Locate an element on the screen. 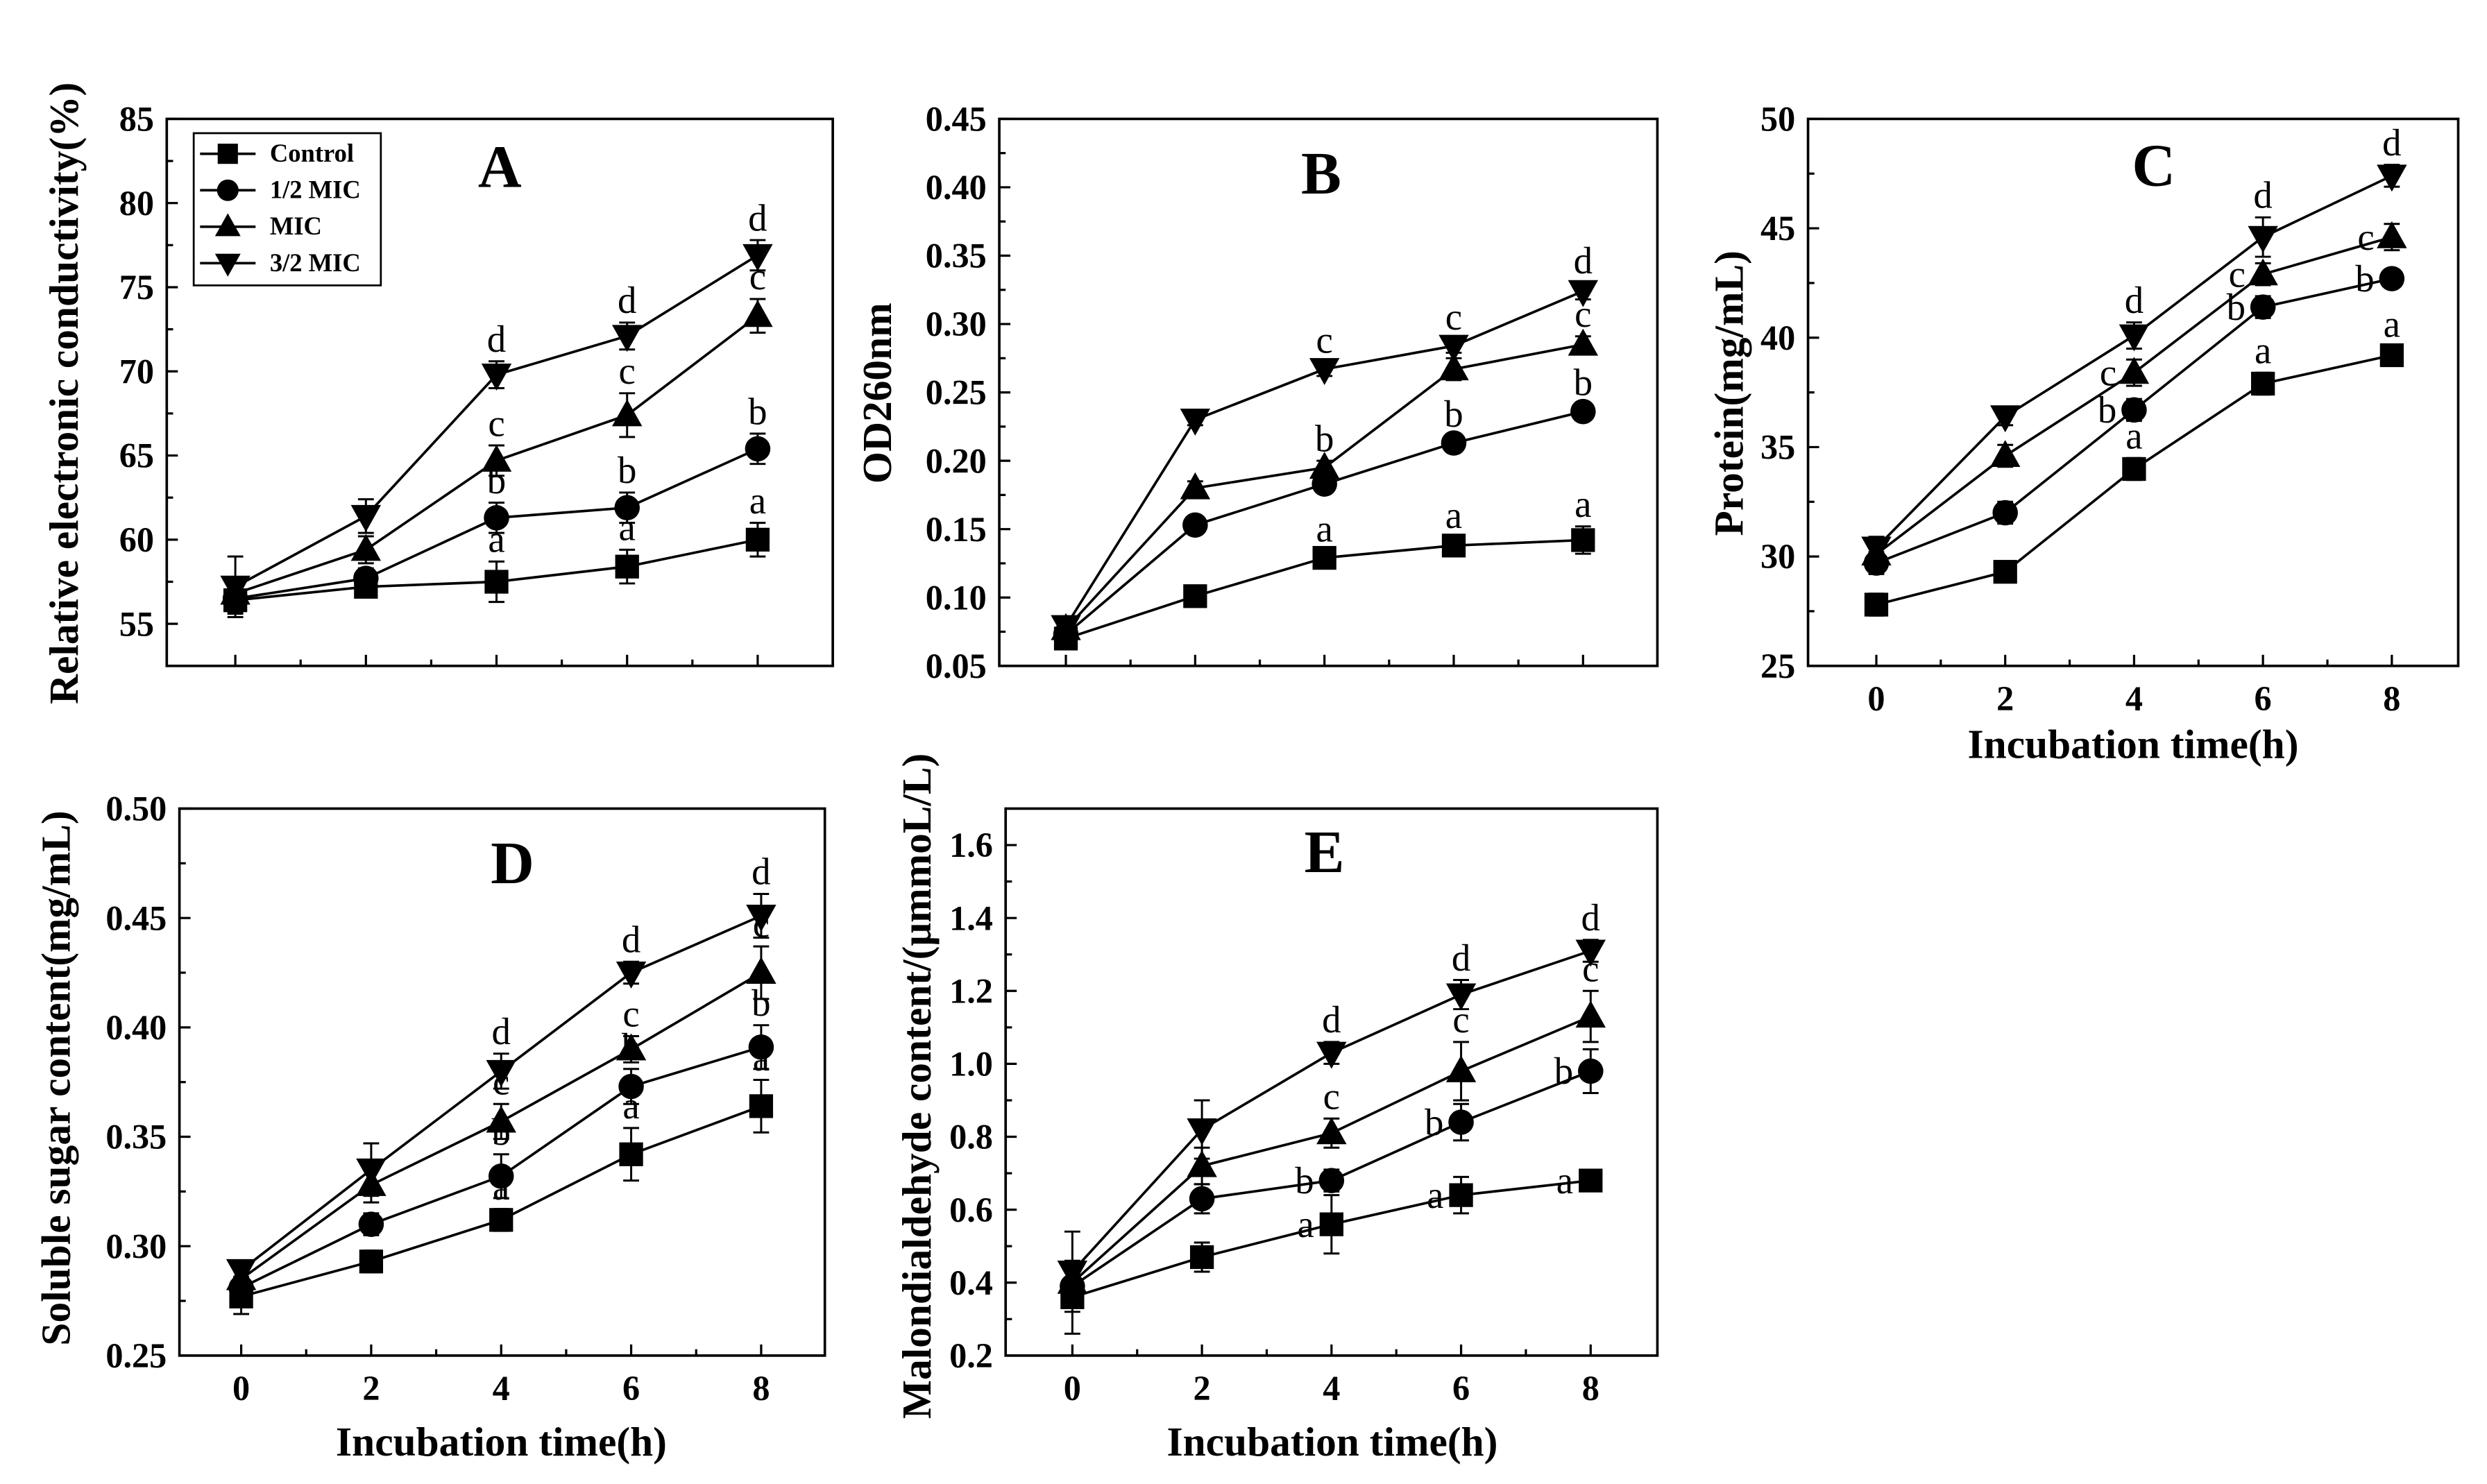  panel-d-series-3-2-mic: d d d is located at coordinates (501, 1068).